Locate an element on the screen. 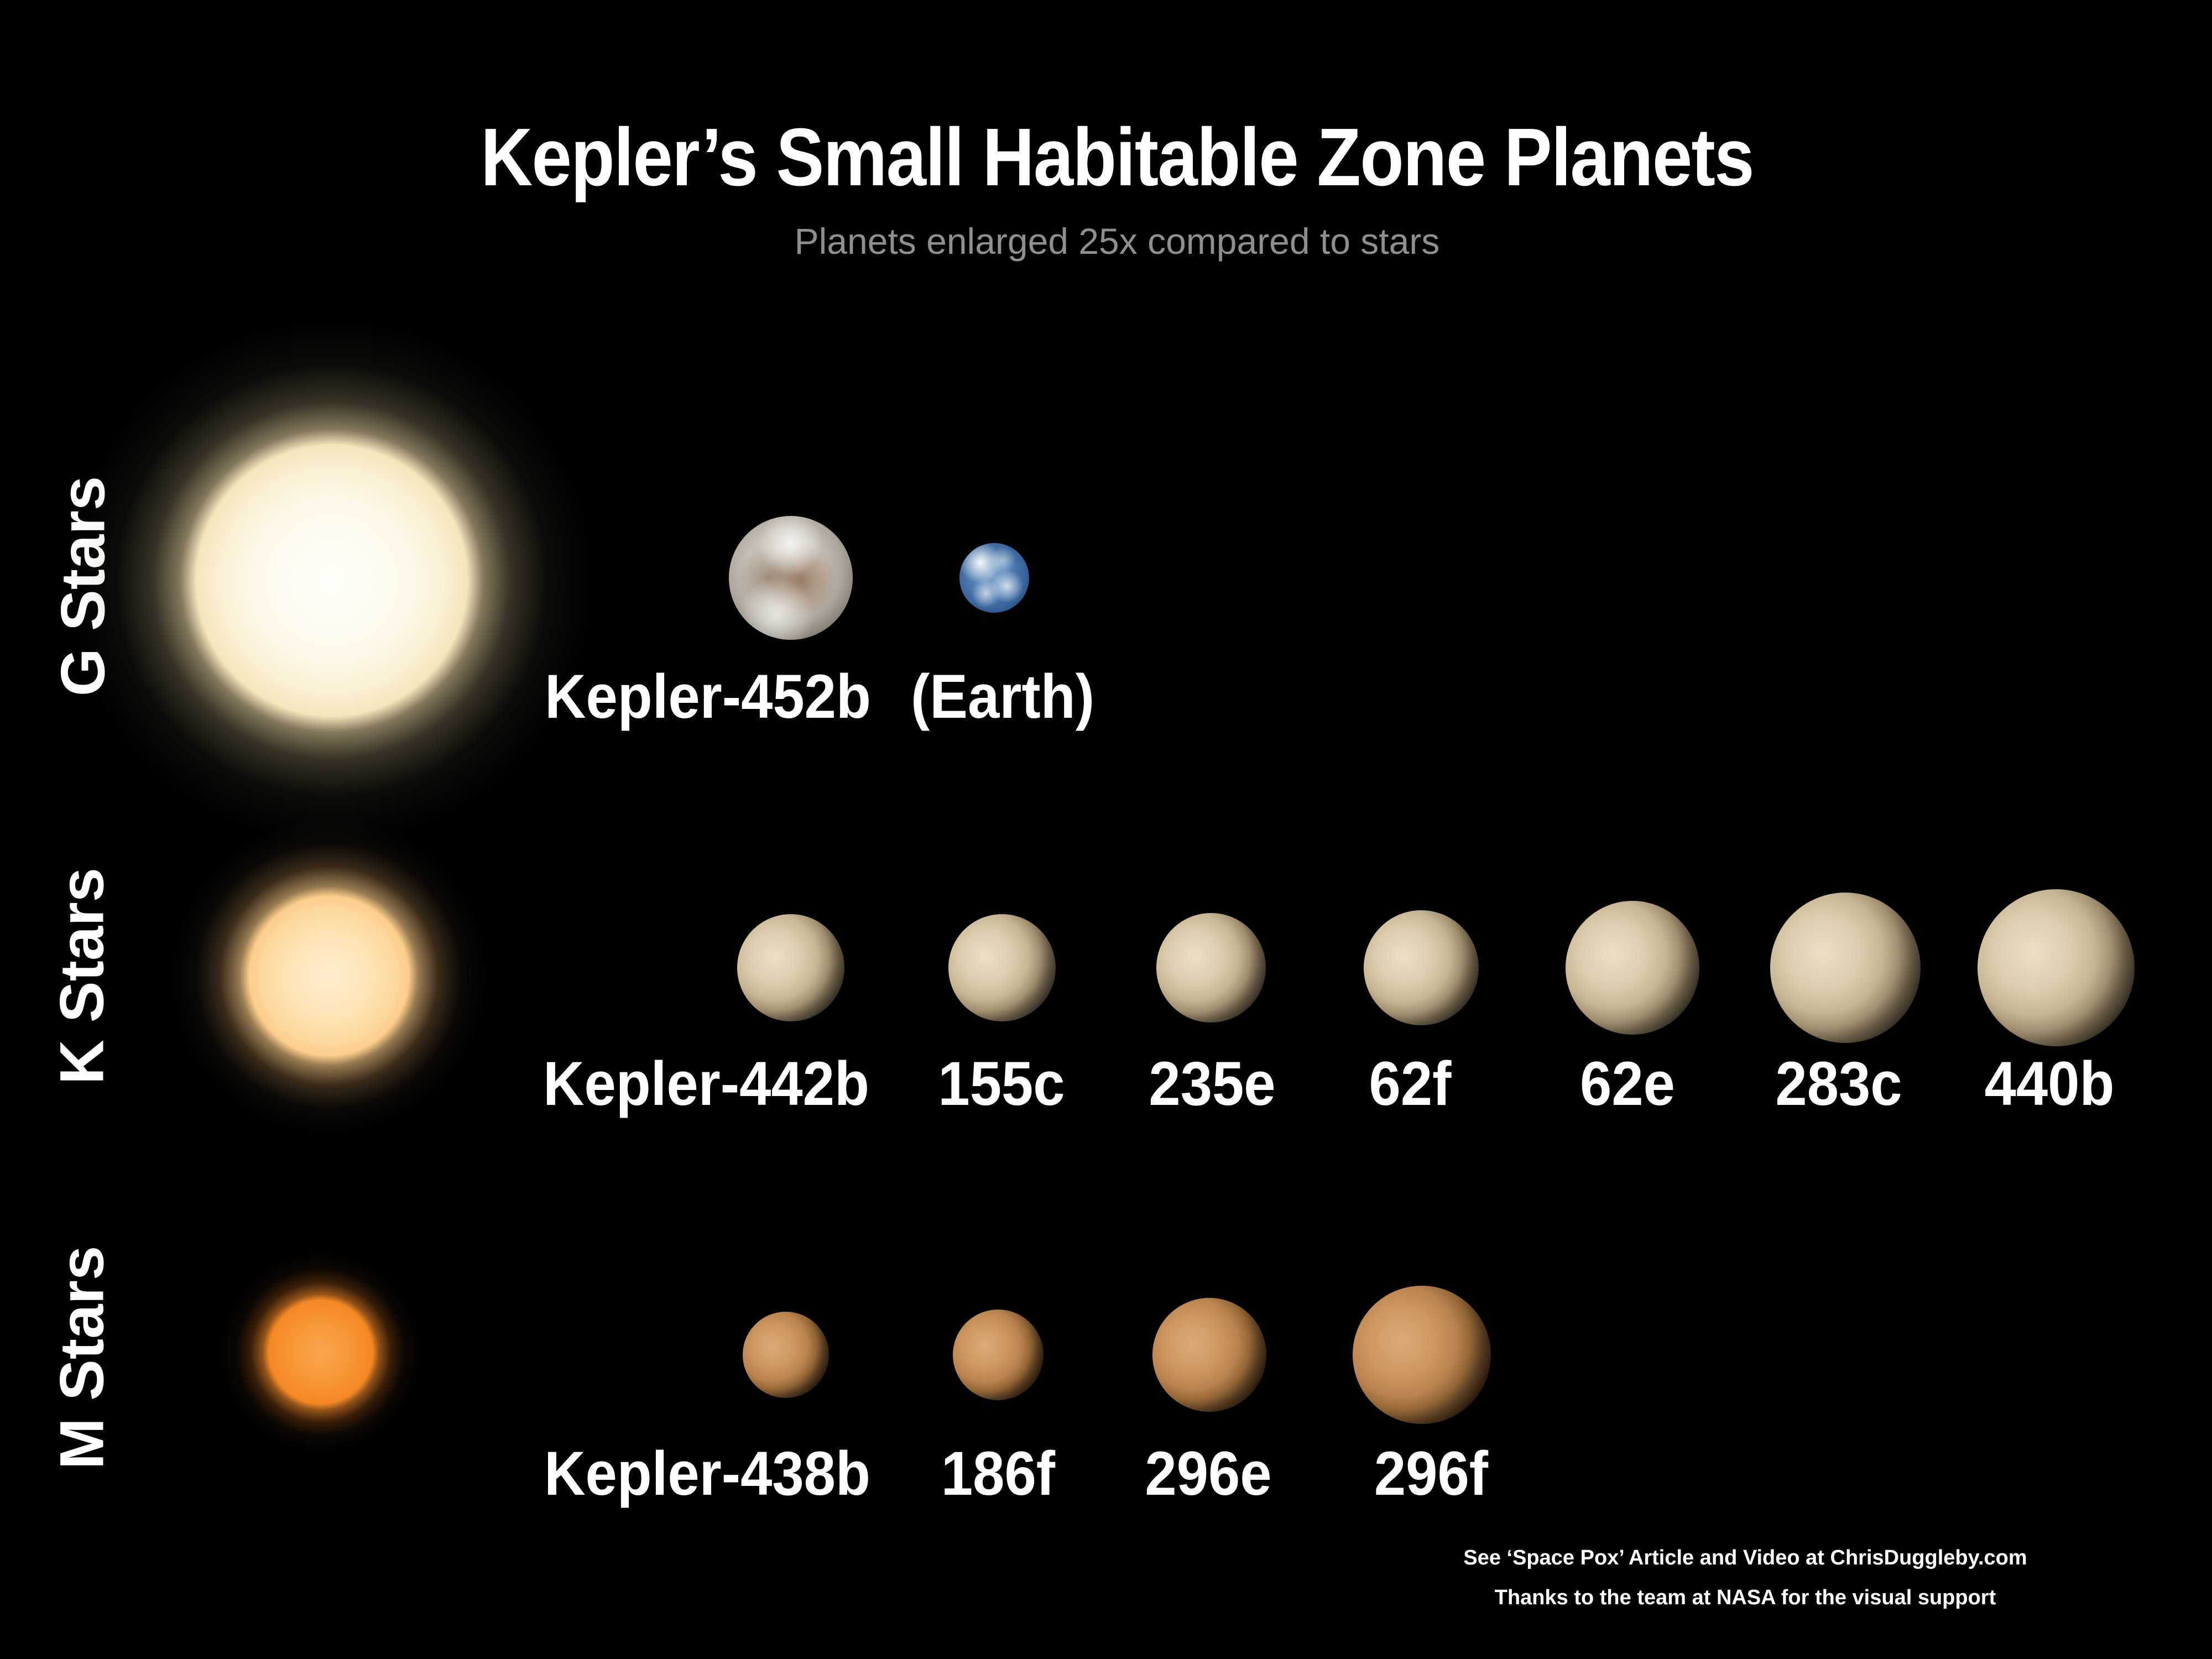 The height and width of the screenshot is (1659, 2212). g-star is located at coordinates (332, 581).